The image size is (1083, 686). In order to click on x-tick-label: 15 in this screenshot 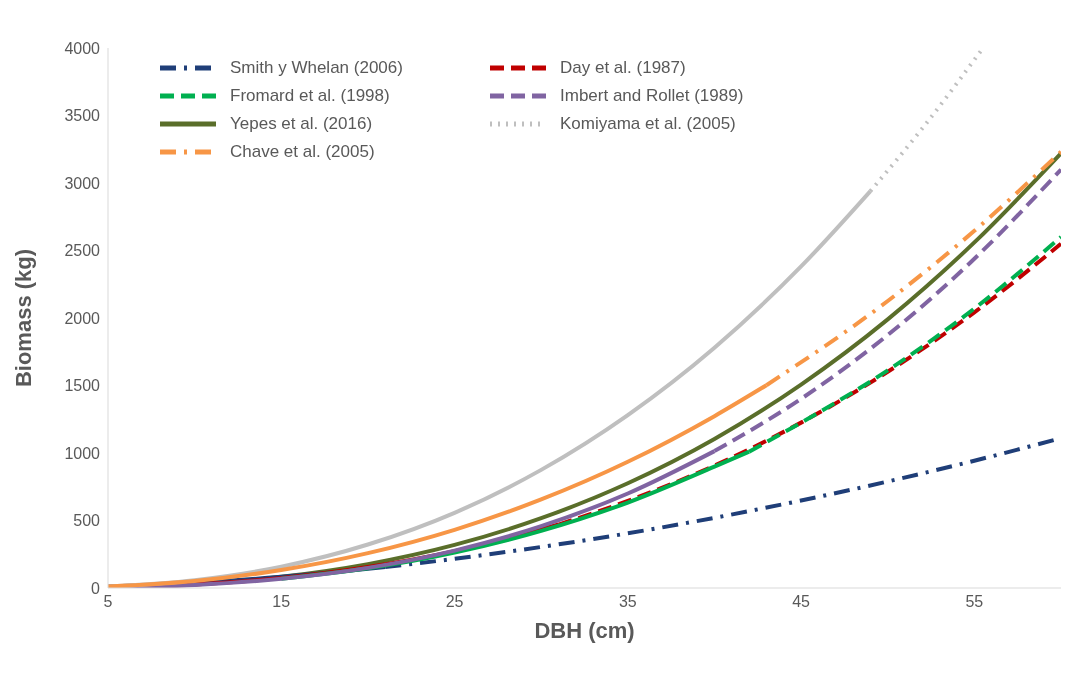, I will do `click(281, 602)`.